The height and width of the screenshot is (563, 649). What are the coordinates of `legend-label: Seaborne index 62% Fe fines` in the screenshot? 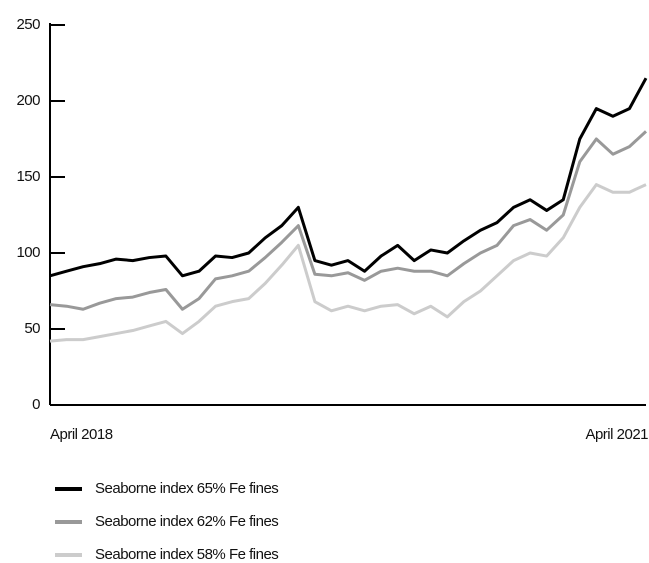 It's located at (186, 521).